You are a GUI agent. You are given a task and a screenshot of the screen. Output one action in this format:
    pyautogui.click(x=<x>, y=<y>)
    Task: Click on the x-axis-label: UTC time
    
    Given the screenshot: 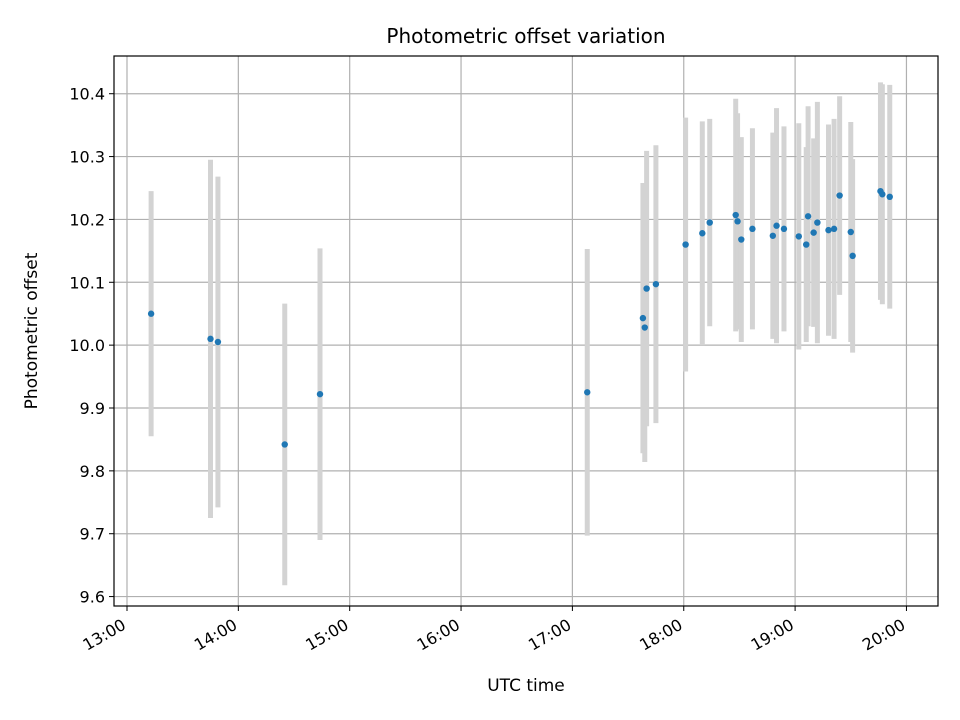 What is the action you would take?
    pyautogui.click(x=526, y=686)
    